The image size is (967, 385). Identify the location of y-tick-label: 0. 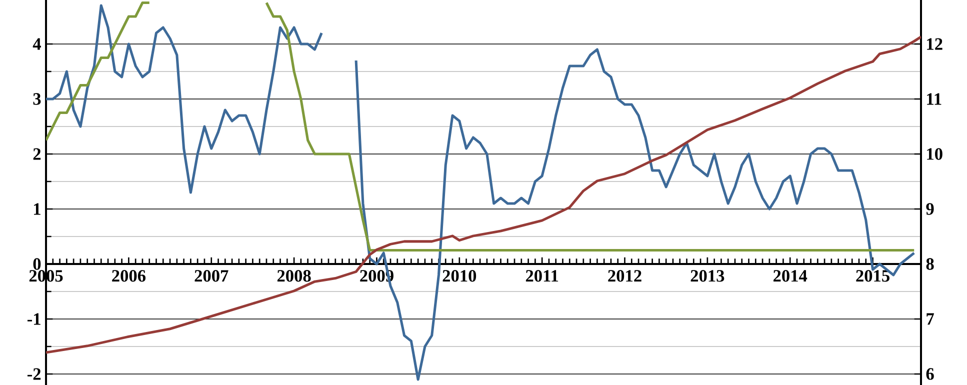
(37, 264).